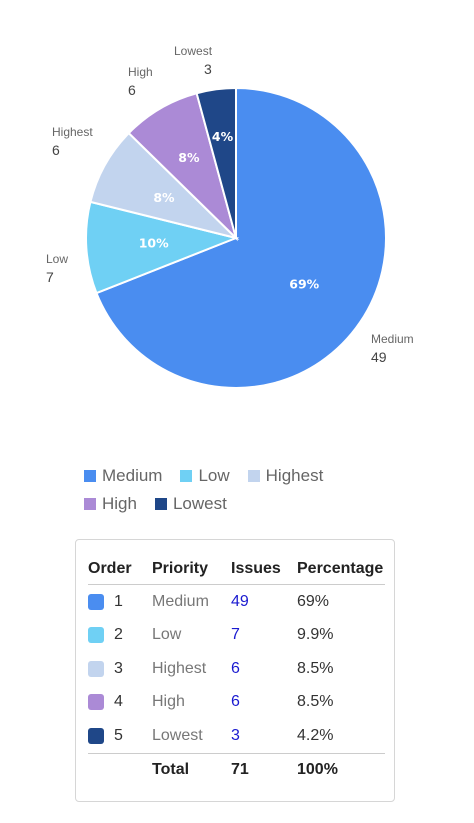 This screenshot has height=823, width=474. What do you see at coordinates (191, 769) in the screenshot?
I see `total-label: Total` at bounding box center [191, 769].